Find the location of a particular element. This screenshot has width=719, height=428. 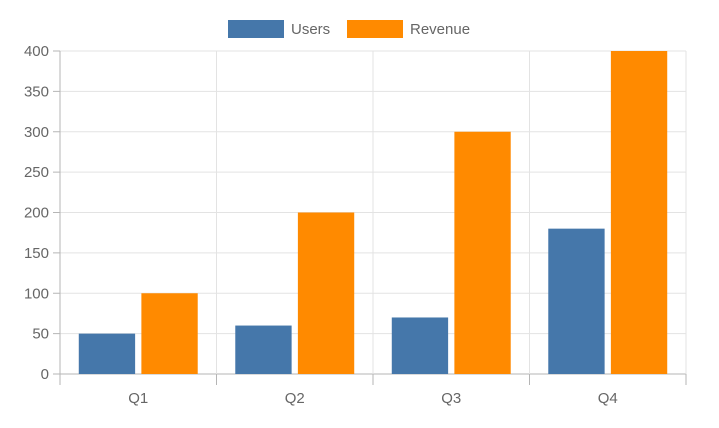

y-tick-label: 100 is located at coordinates (36, 293).